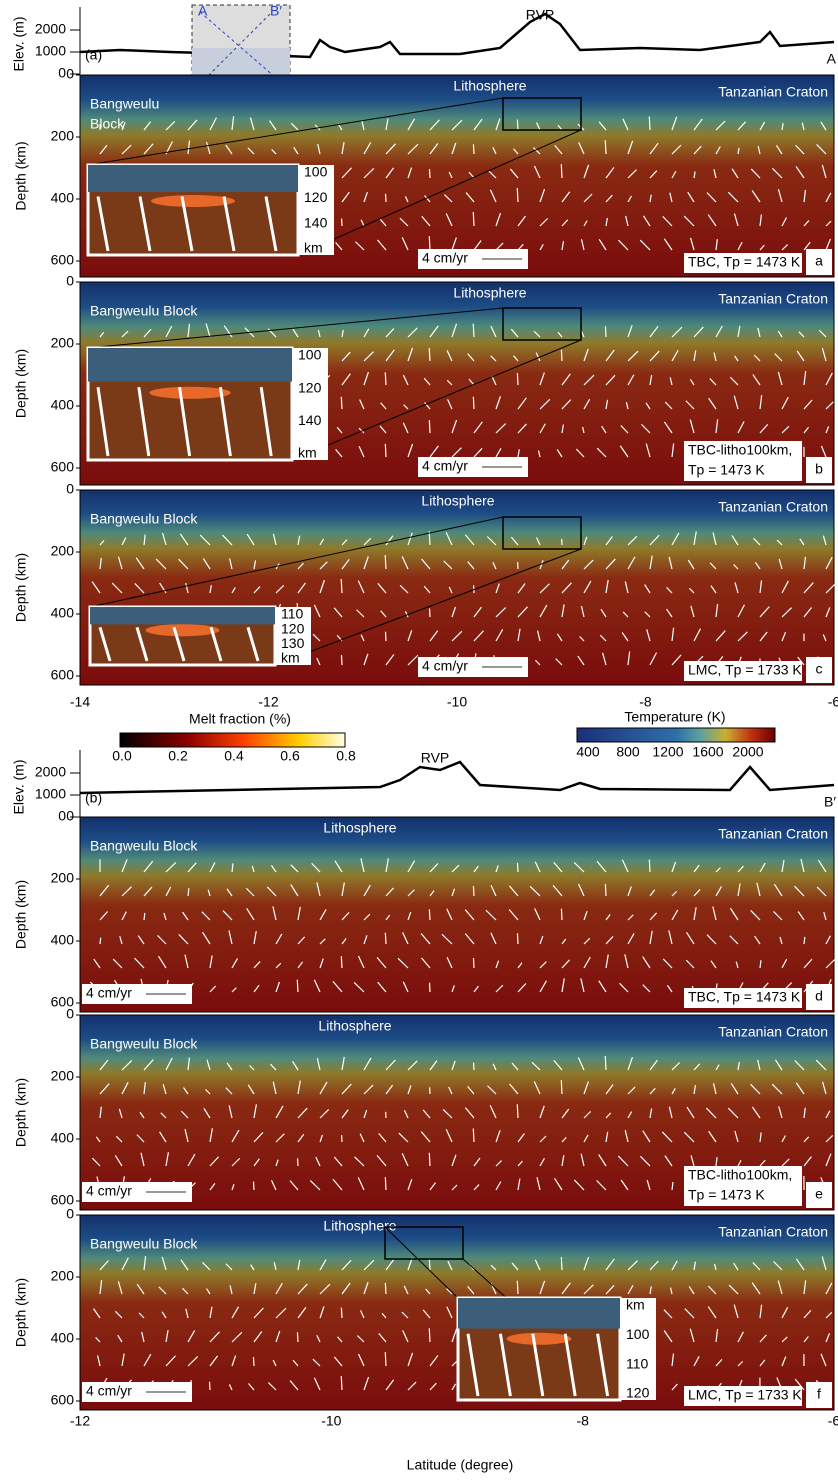 This screenshot has width=838, height=1484. What do you see at coordinates (80, 702) in the screenshot?
I see `x-tick-label: -14` at bounding box center [80, 702].